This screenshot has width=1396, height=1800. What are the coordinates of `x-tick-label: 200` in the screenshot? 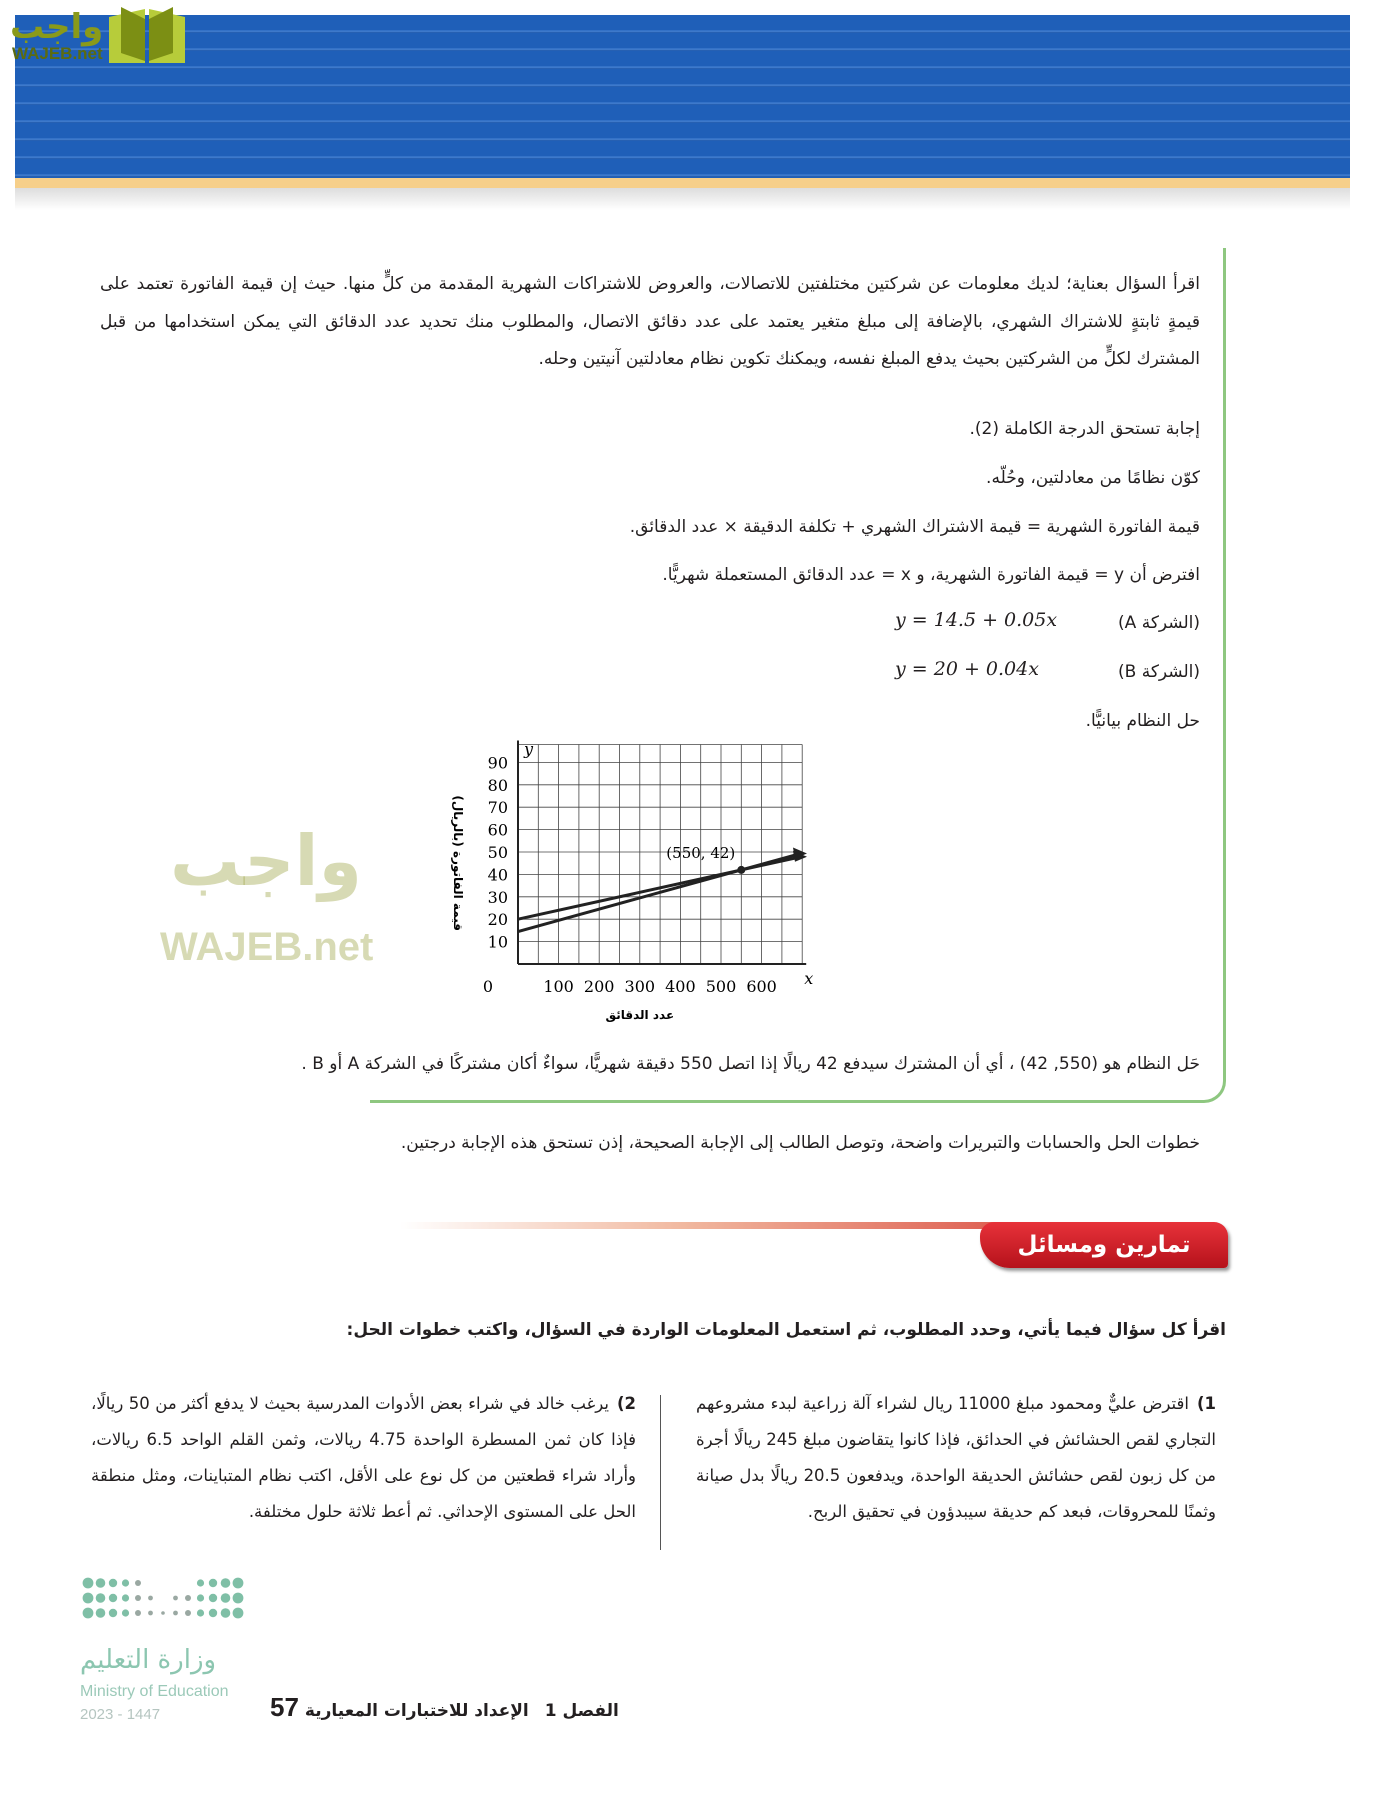 It's located at (599, 986).